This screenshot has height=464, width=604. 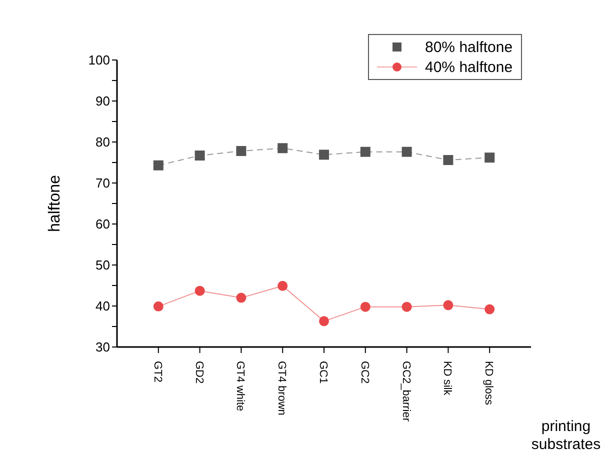 What do you see at coordinates (103, 142) in the screenshot?
I see `y-tick-label: 80` at bounding box center [103, 142].